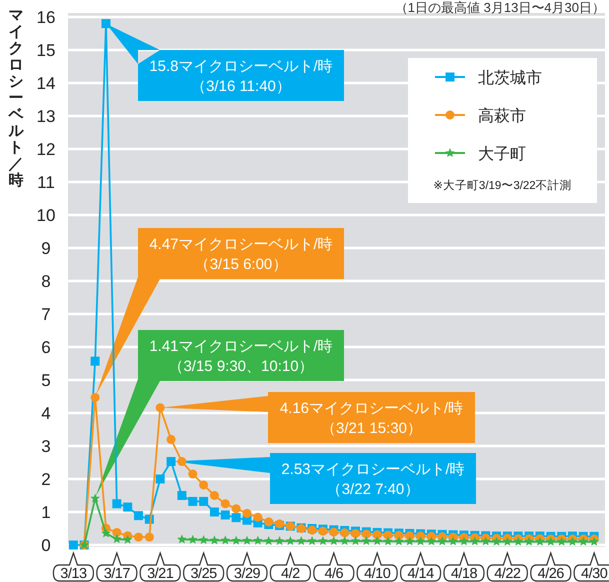 This screenshot has height=582, width=609. What do you see at coordinates (502, 185) in the screenshot?
I see `annotation: ※大子町3/19〜3/22不計測` at bounding box center [502, 185].